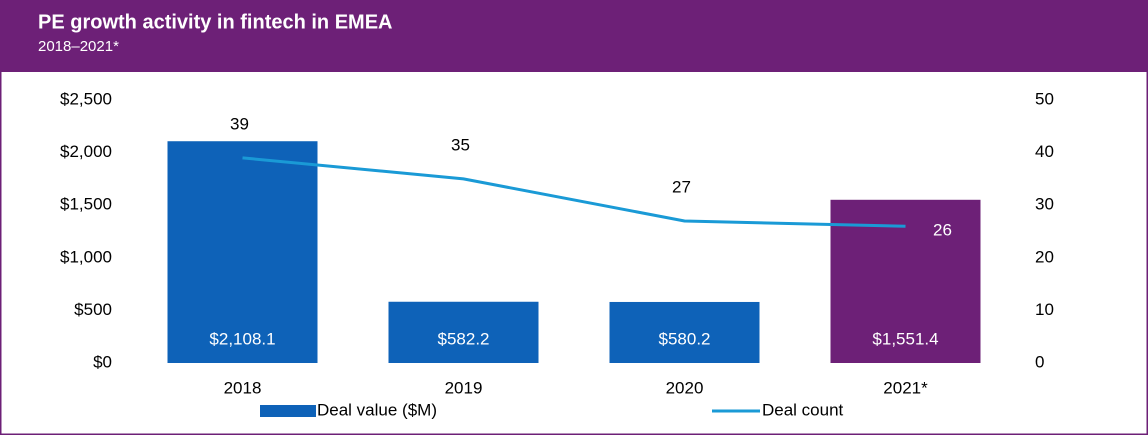  Describe the element at coordinates (215, 22) in the screenshot. I see `chart-title: PE growth activity in fintech in EMEA` at that location.